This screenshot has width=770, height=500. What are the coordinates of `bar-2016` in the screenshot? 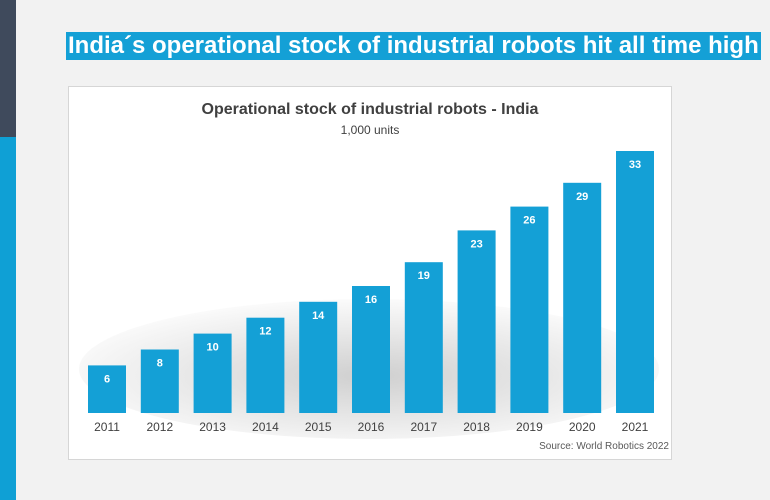 It's located at (371, 349).